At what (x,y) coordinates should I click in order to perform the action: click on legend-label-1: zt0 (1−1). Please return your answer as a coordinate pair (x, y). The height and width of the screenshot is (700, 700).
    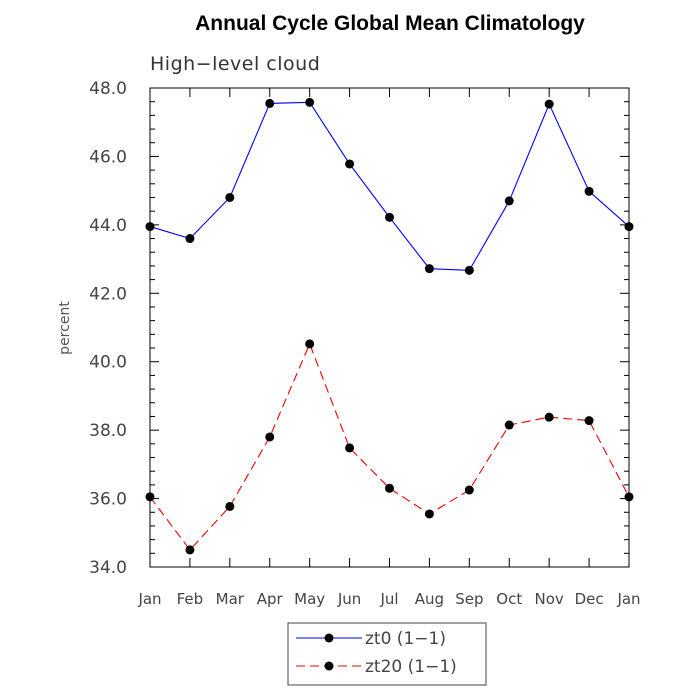
    Looking at the image, I should click on (405, 639).